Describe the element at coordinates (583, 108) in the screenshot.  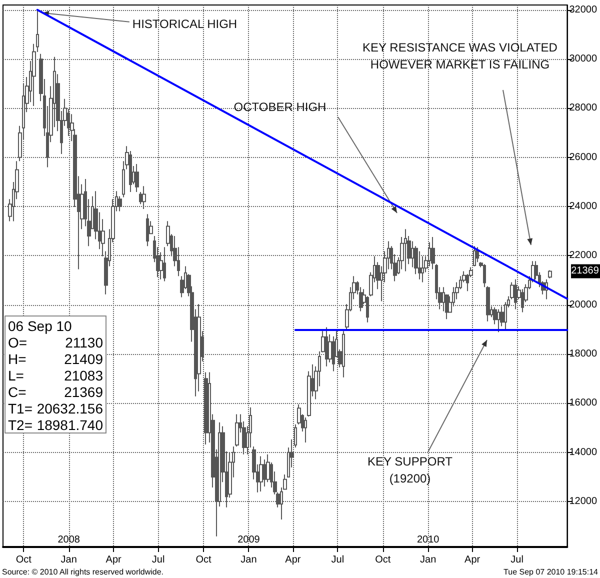
I see `y-tick-label: 28000` at that location.